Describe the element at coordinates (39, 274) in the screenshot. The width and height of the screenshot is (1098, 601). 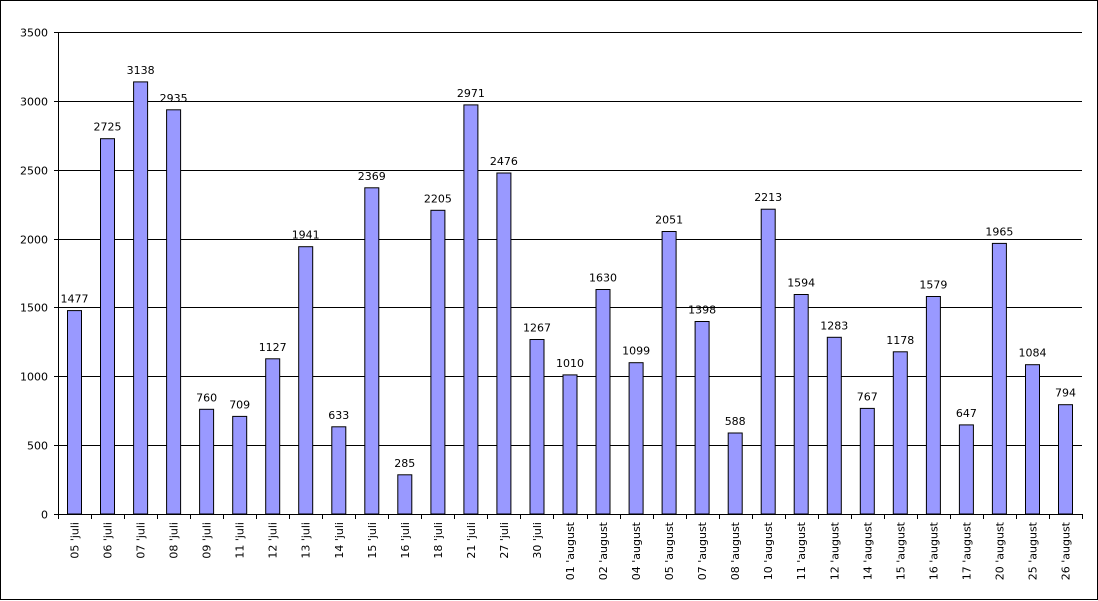
I see `y-axis-ticks: 0 500 1000 1500 2000 2500 3000 3500` at that location.